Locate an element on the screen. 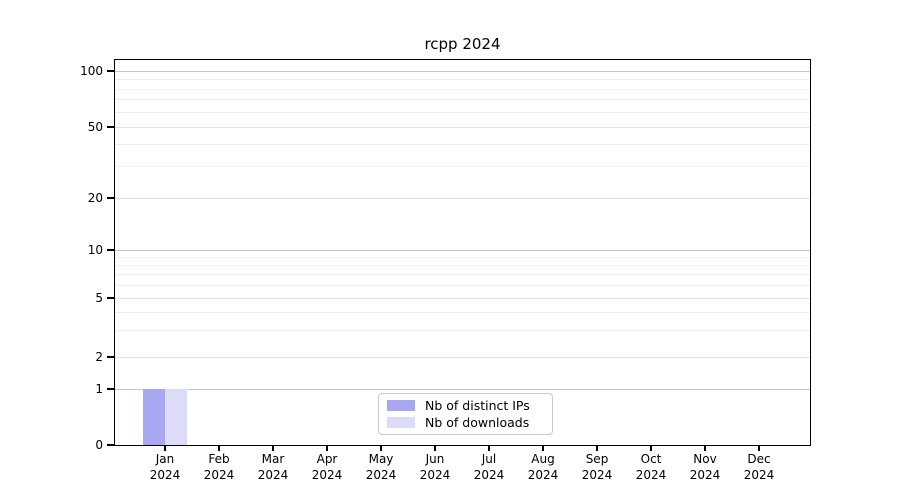 This screenshot has width=900, height=500. x-tick-mar is located at coordinates (273, 448).